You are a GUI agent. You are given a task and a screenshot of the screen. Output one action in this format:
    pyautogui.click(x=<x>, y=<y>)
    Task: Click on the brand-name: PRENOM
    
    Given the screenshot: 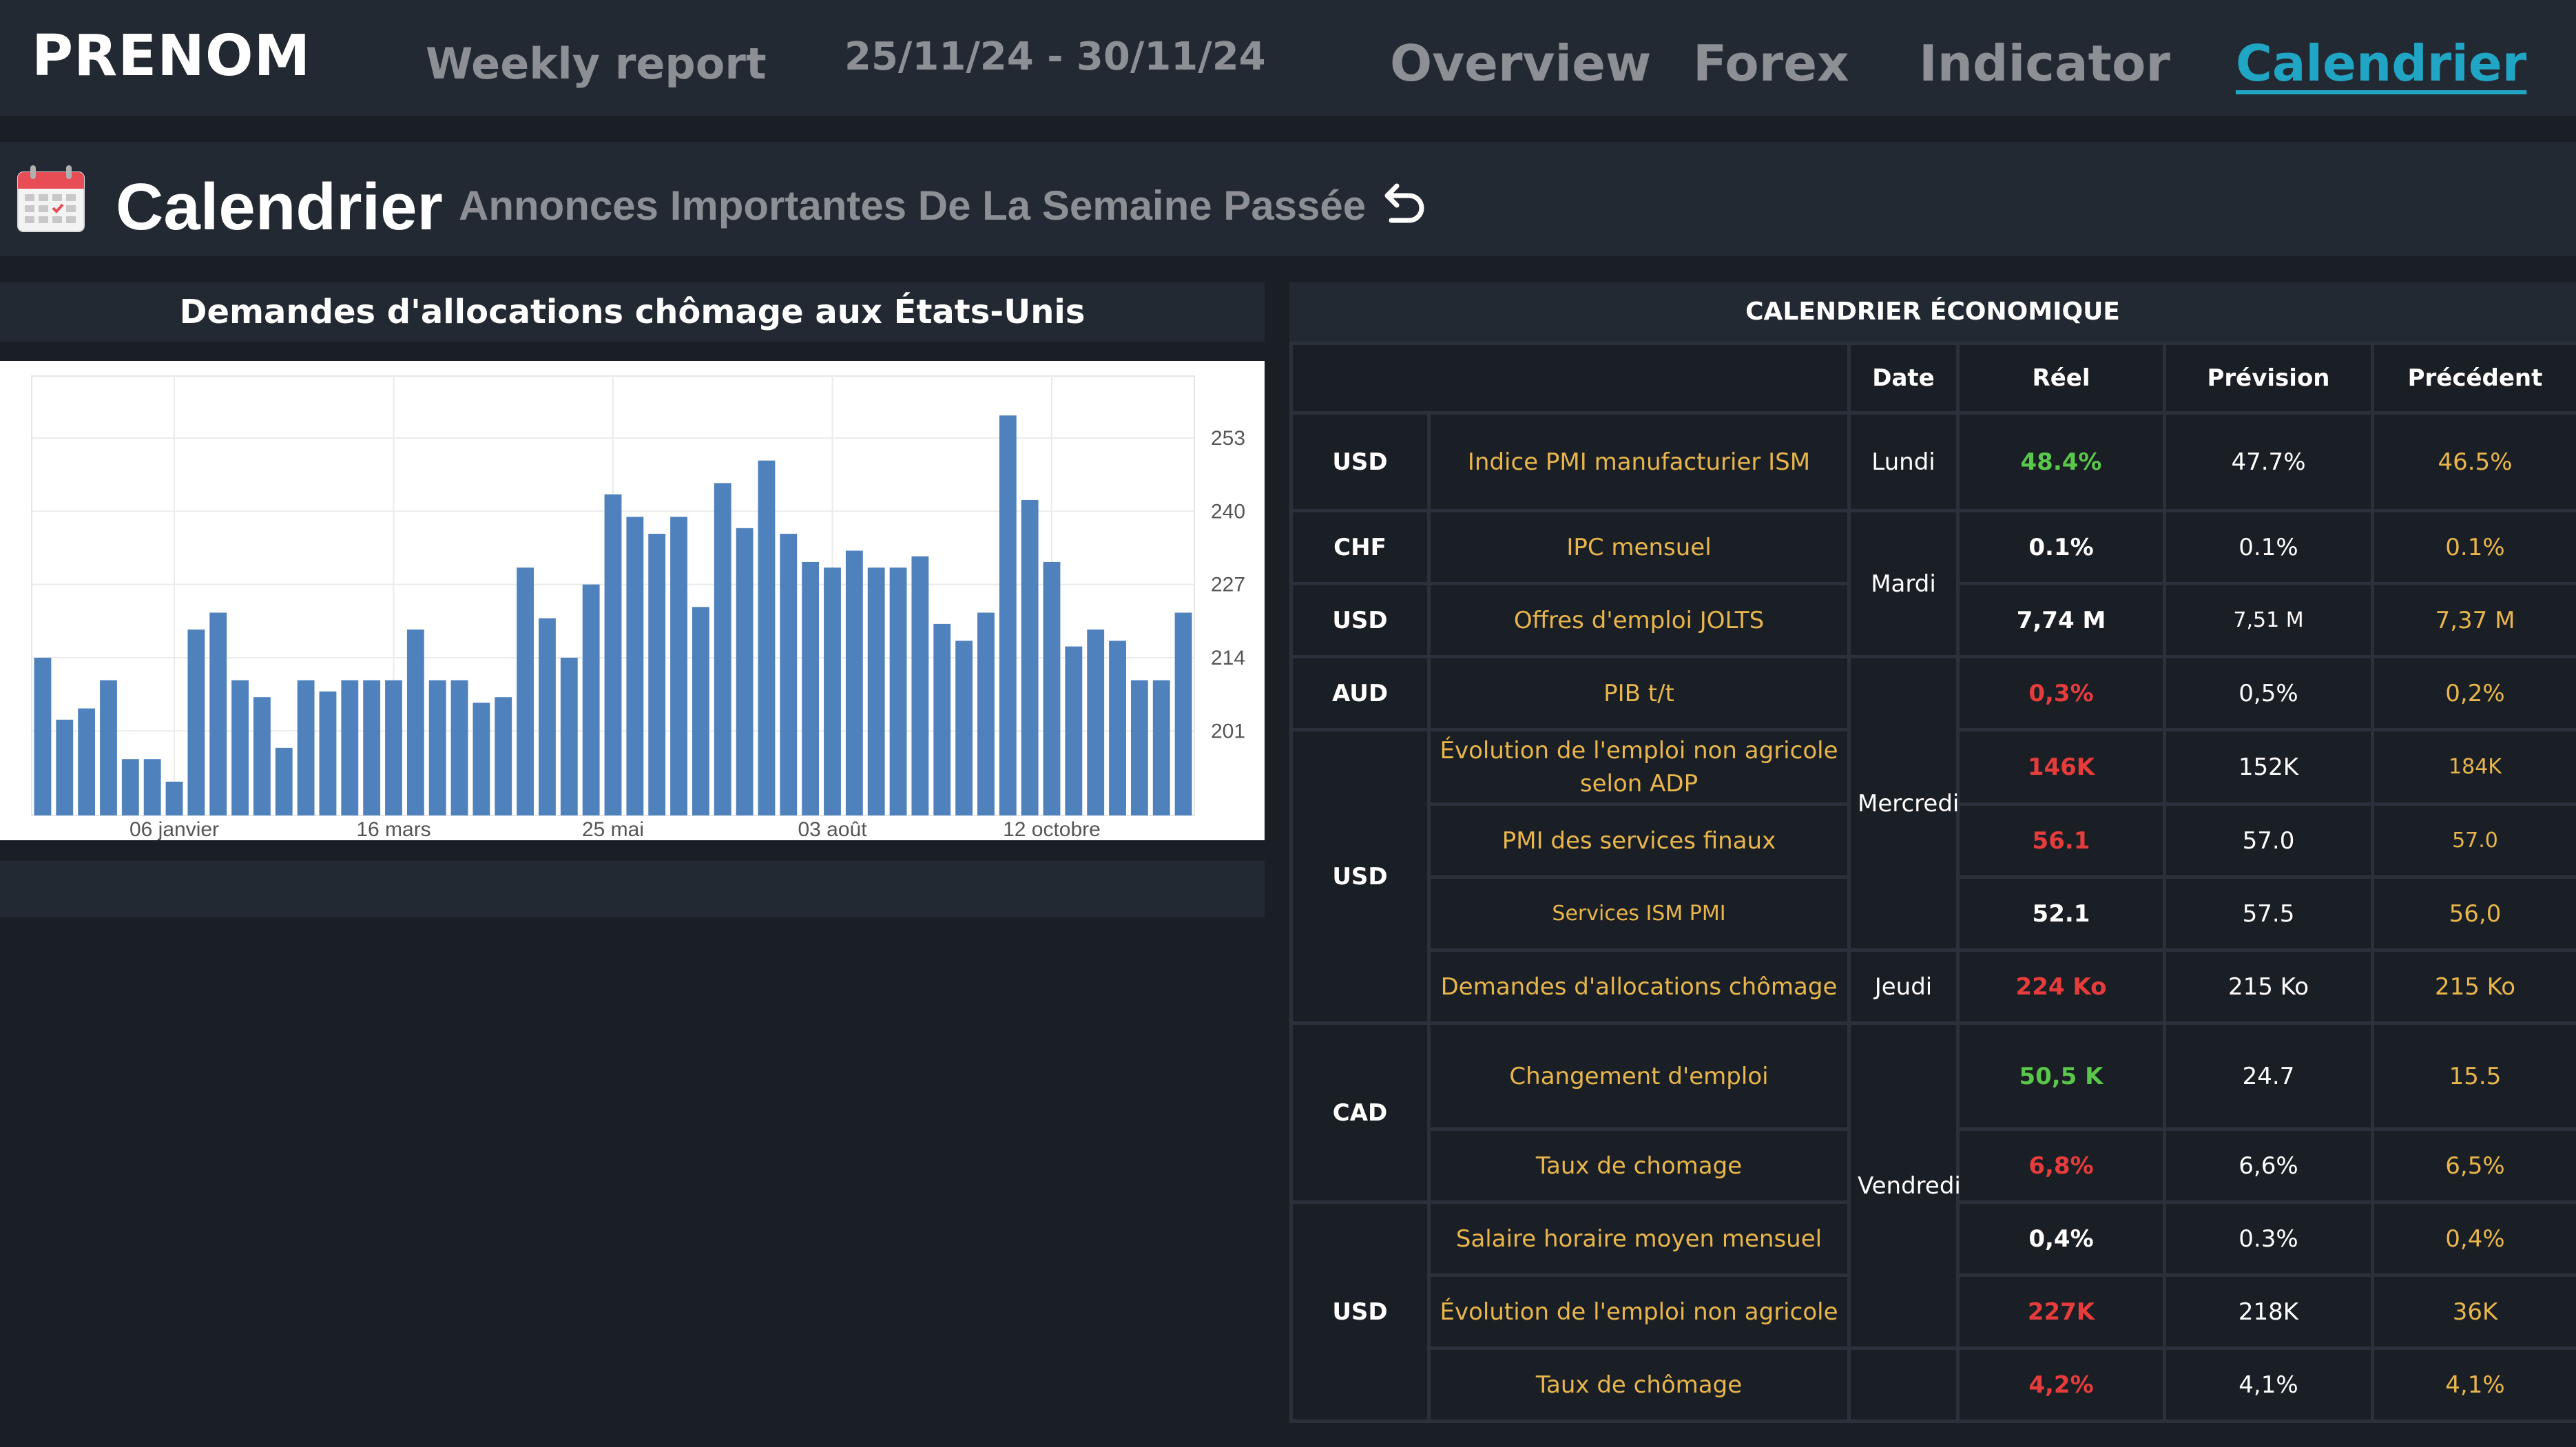 What is the action you would take?
    pyautogui.click(x=171, y=56)
    